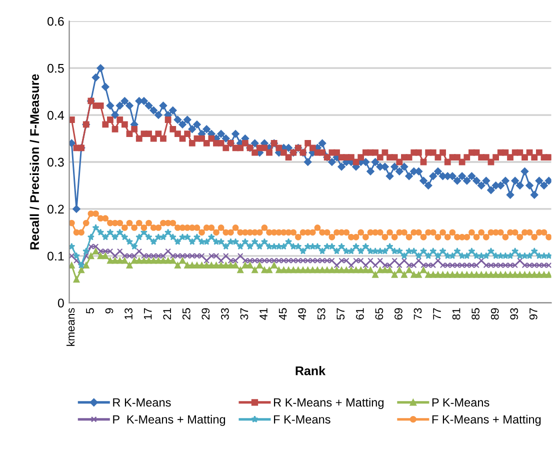 This screenshot has width=554, height=450. Describe the element at coordinates (379, 314) in the screenshot. I see `x-tick-label: 65` at that location.